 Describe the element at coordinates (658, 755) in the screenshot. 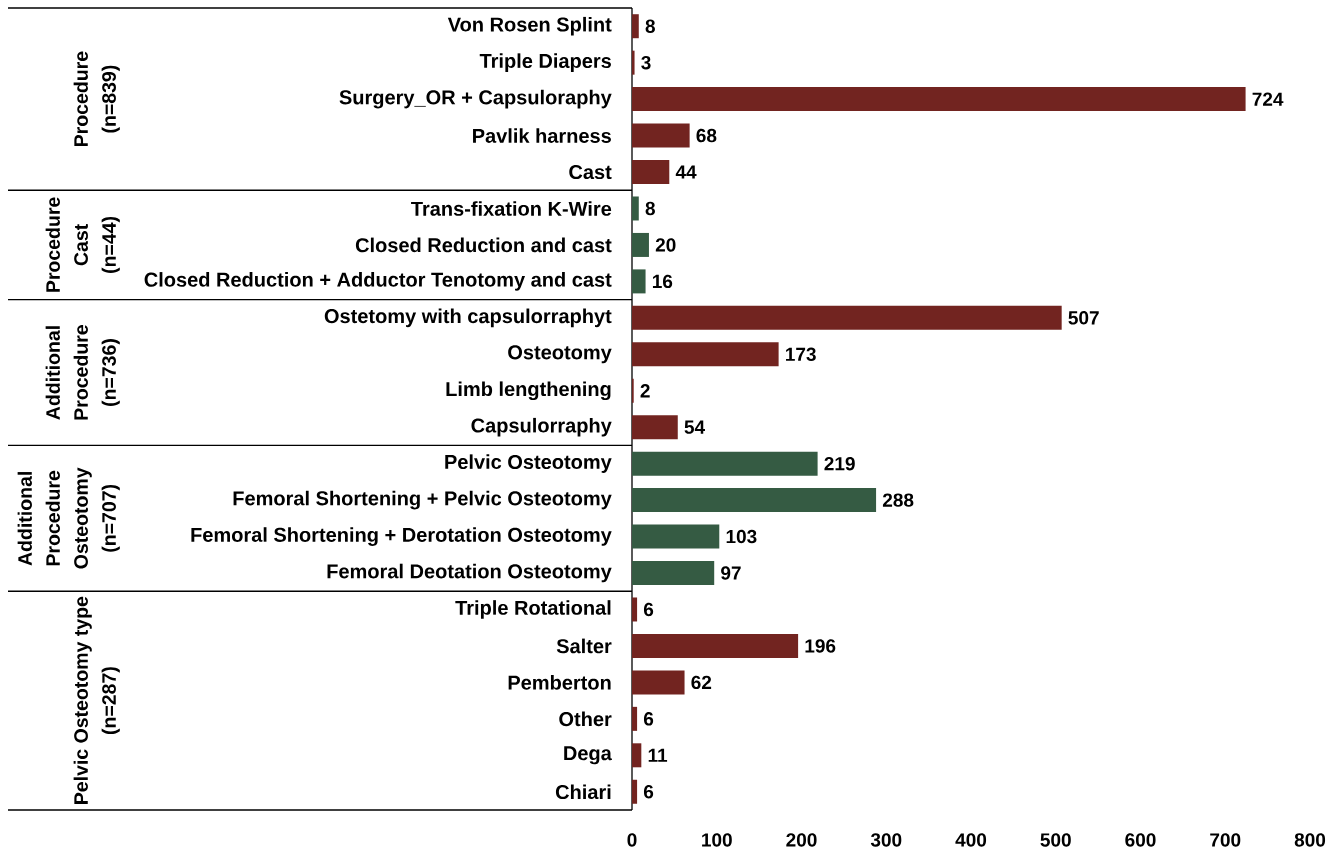

I see `data-label: 11` at that location.